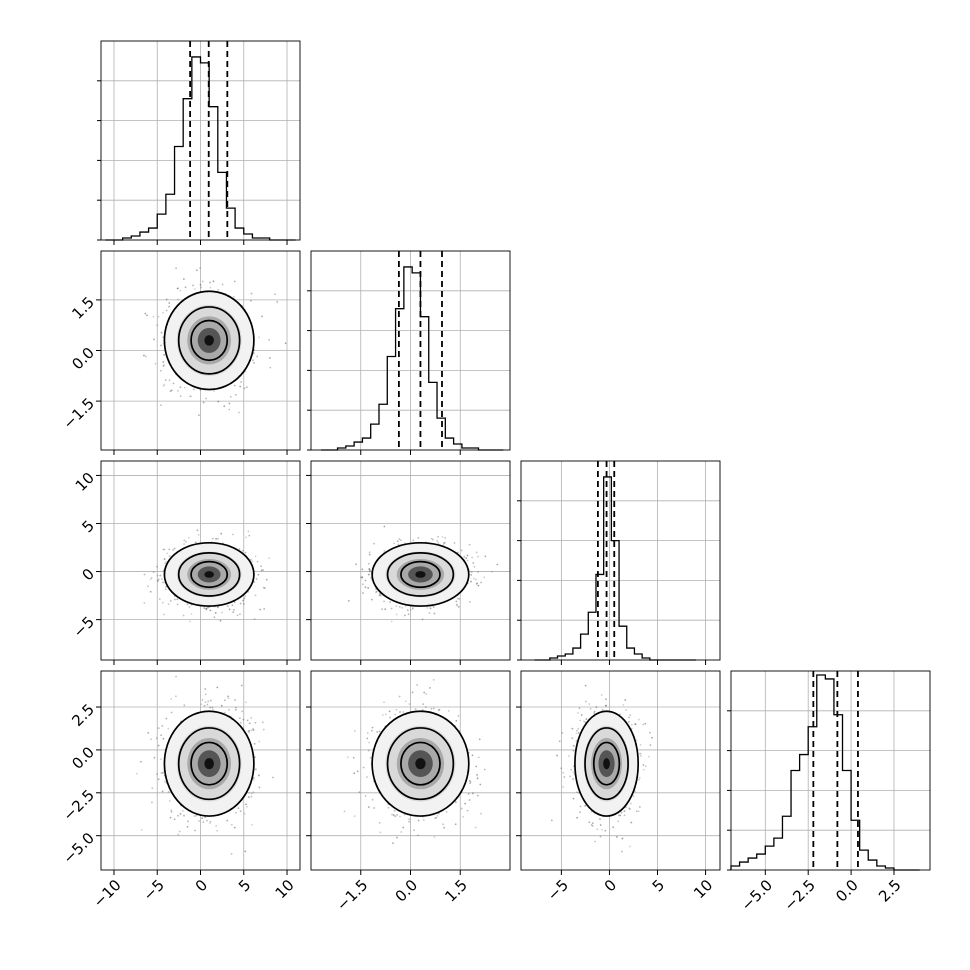 This screenshot has height=970, width=970. I want to click on x-tick-label: 5, so click(658, 885).